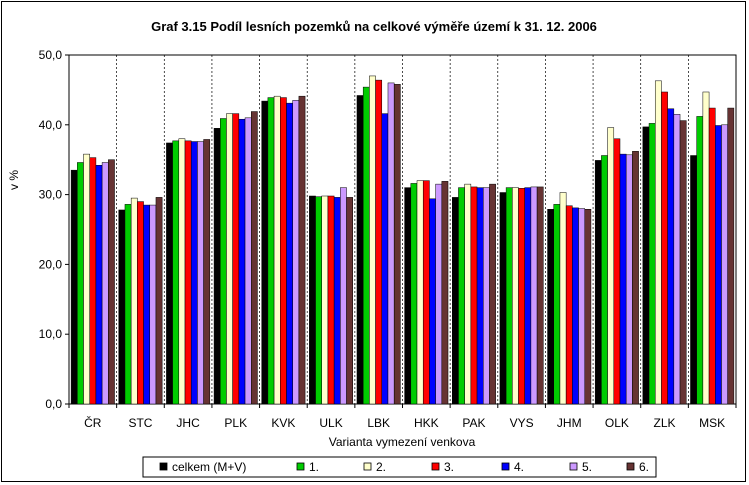  Describe the element at coordinates (14, 180) in the screenshot. I see `y-axis-label: v %` at that location.